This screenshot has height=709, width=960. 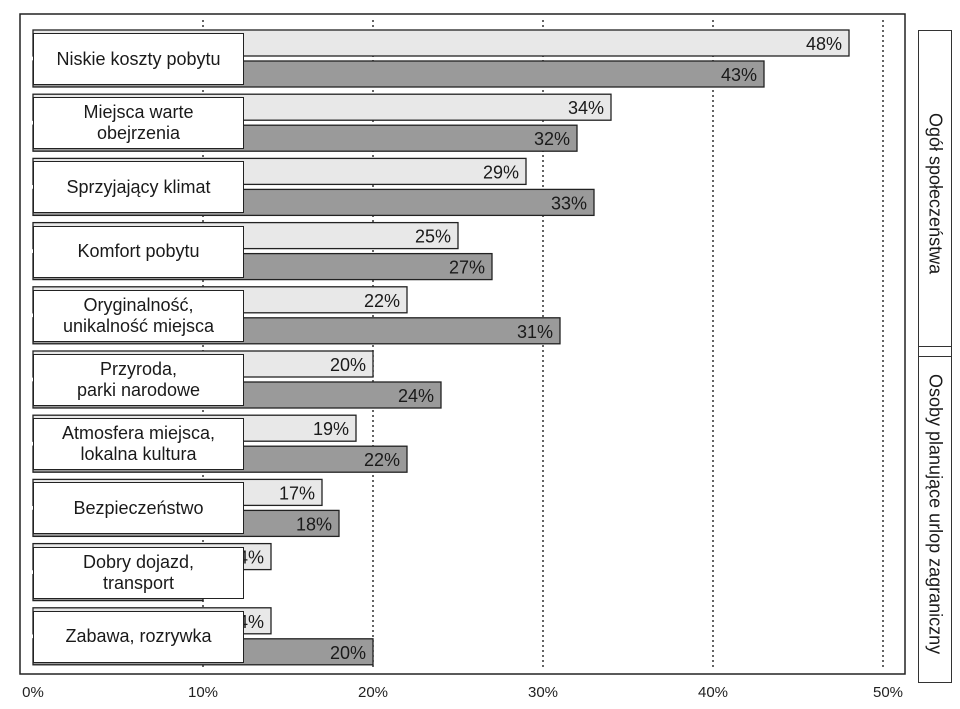 I want to click on legend-label-series-1: Ogół społeczeństwa, so click(x=935, y=193).